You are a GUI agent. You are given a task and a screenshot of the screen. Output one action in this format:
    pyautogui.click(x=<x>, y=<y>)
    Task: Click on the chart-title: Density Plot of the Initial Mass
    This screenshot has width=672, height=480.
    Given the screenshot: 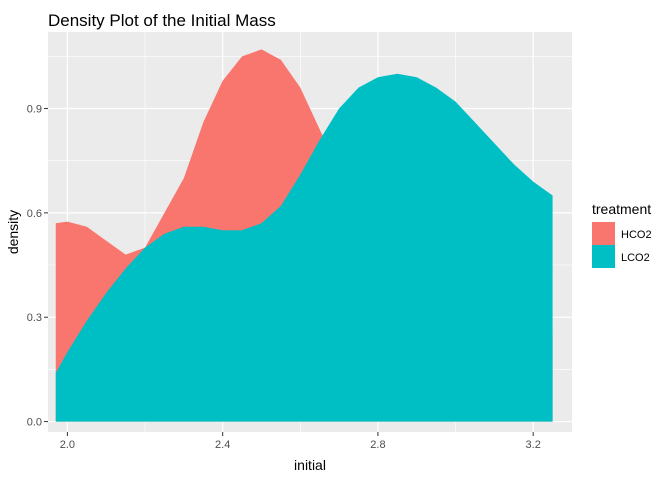 What is the action you would take?
    pyautogui.click(x=162, y=20)
    